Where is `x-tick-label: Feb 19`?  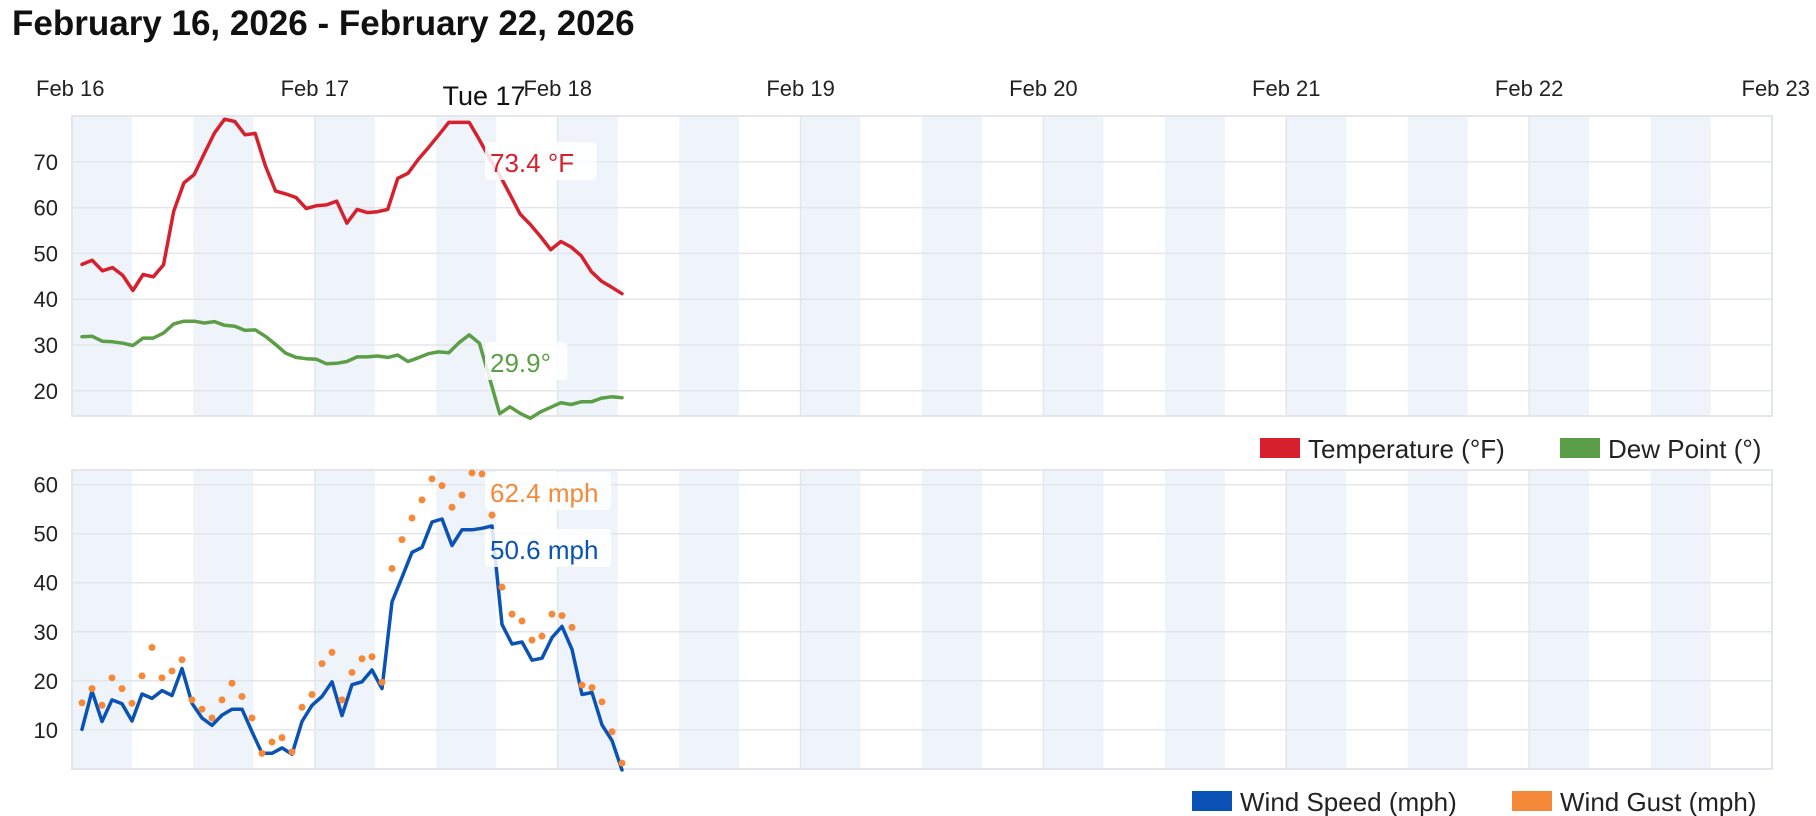 x-tick-label: Feb 19 is located at coordinates (800, 88).